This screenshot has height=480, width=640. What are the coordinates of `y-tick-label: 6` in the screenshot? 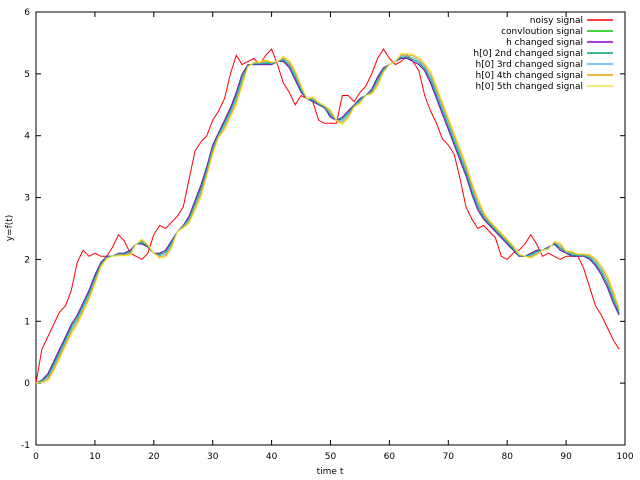 It's located at (27, 13).